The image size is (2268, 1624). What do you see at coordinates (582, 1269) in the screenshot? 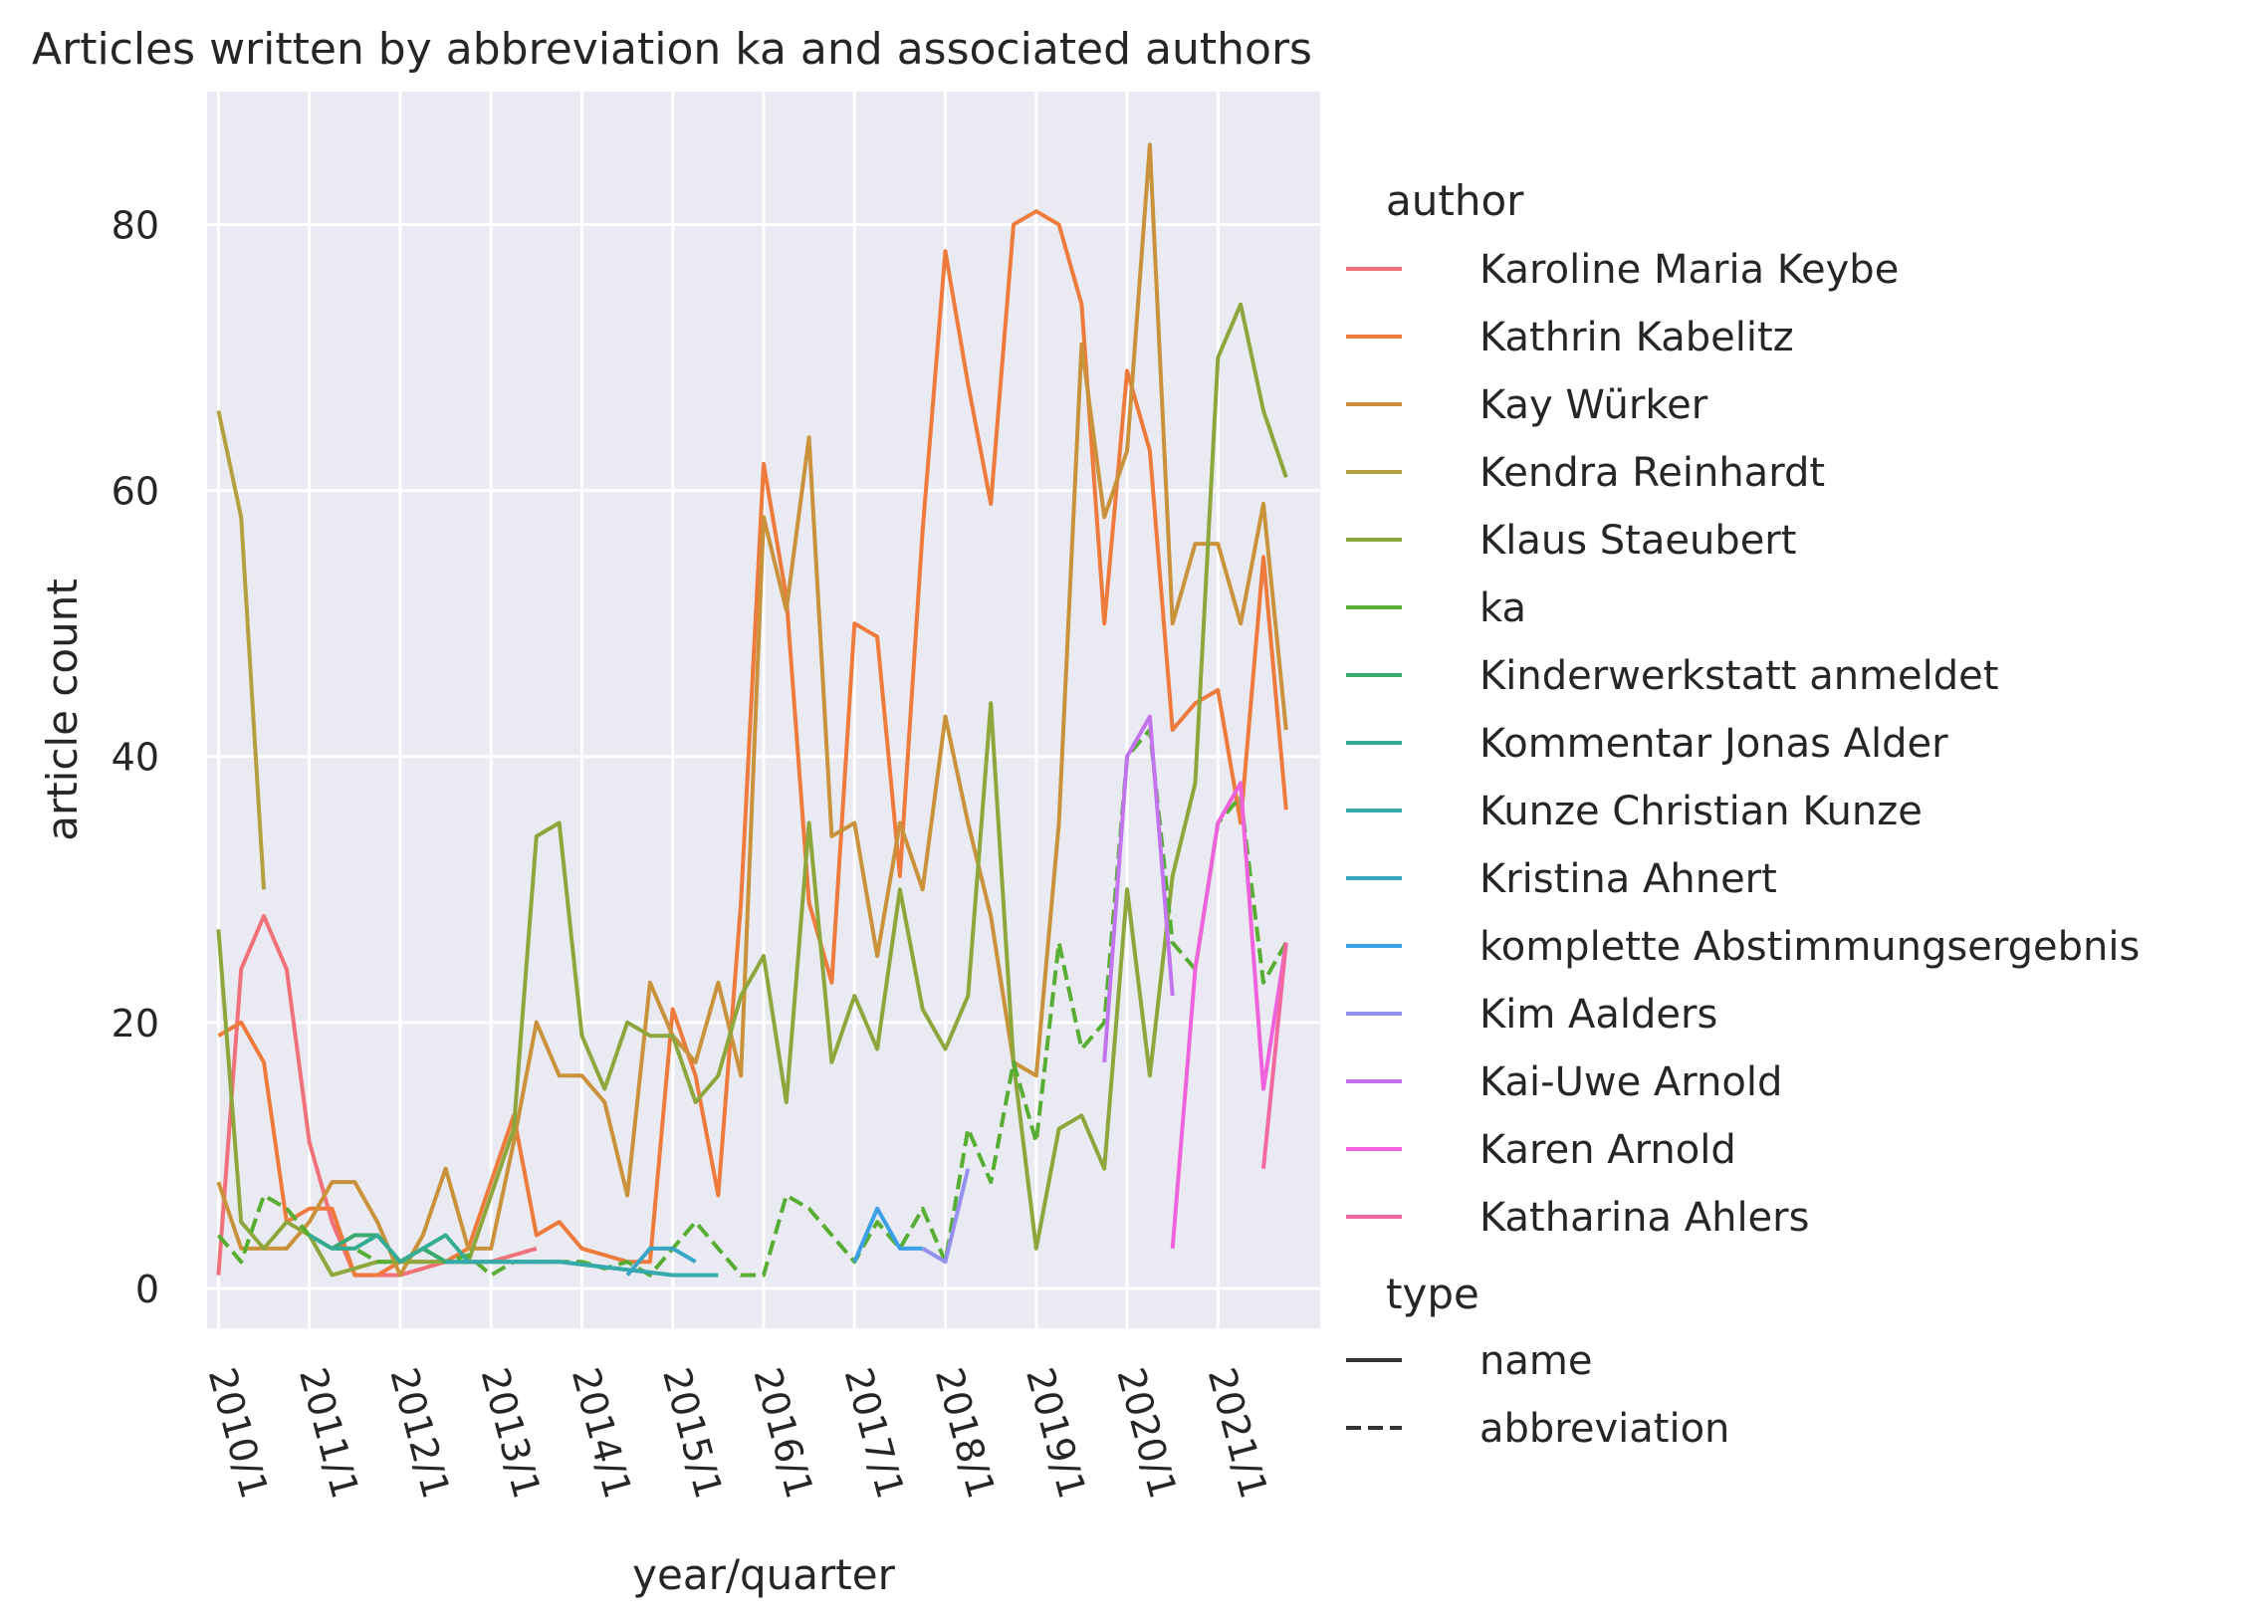
I see `series-line-kunze-christian-kunze` at bounding box center [582, 1269].